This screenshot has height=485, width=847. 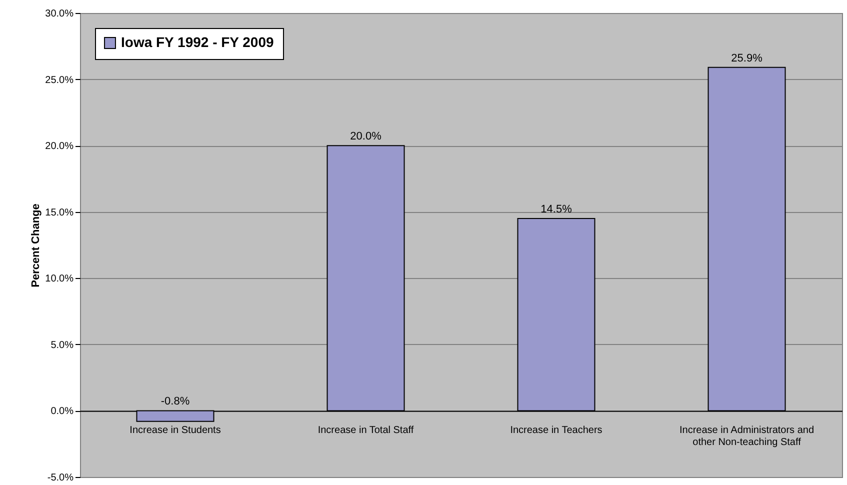 I want to click on y-tick-label: 15.0%, so click(x=59, y=212).